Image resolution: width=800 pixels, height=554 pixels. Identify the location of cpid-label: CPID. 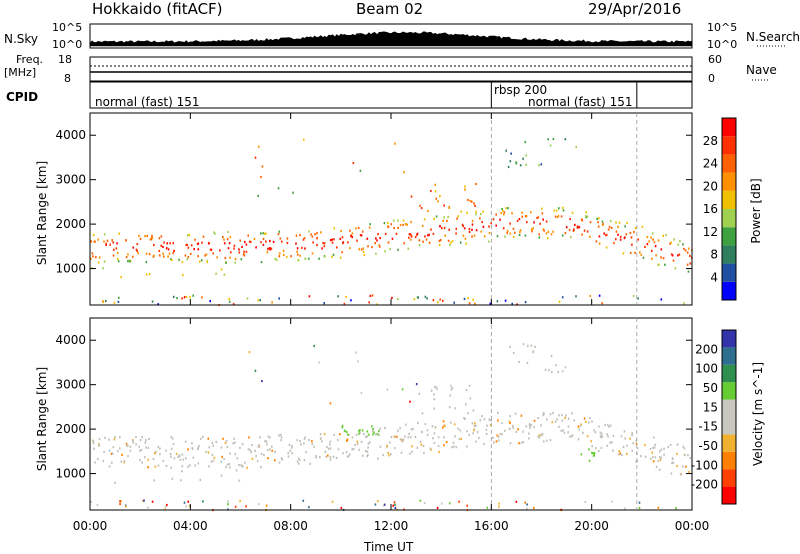
(22, 97).